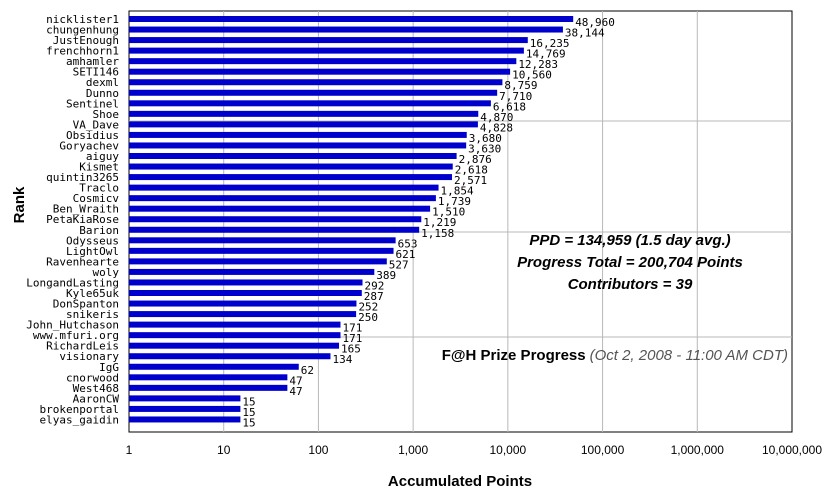 This screenshot has height=501, width=832. Describe the element at coordinates (318, 450) in the screenshot. I see `x-tick-label: 100` at that location.